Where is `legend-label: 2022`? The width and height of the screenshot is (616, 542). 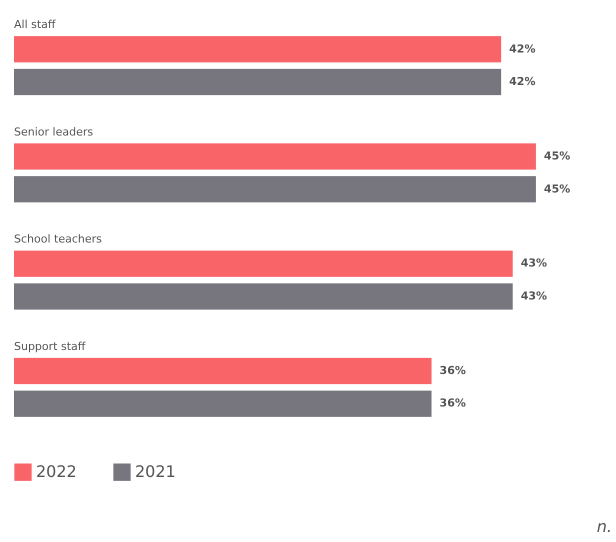 legend-label: 2022 is located at coordinates (56, 472).